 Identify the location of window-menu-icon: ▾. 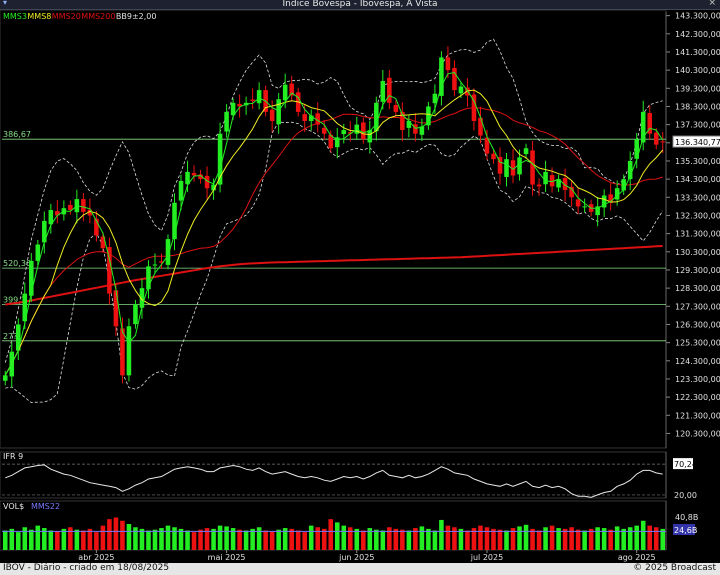
(5, 3).